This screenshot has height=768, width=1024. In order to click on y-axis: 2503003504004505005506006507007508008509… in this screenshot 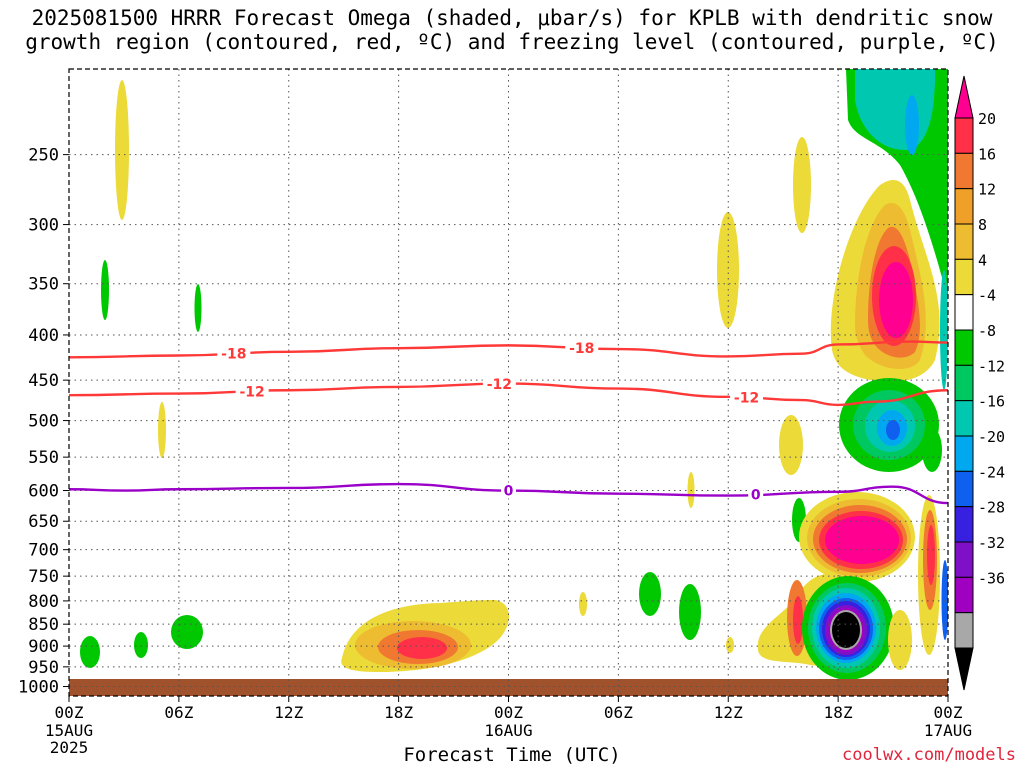, I will do `click(43, 422)`.